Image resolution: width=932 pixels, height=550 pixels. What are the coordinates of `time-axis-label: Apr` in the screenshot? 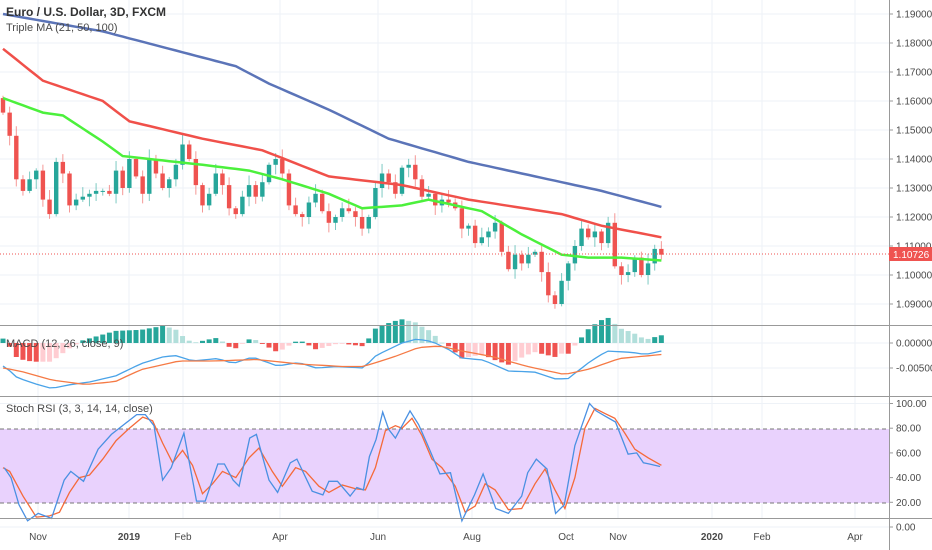 It's located at (280, 537).